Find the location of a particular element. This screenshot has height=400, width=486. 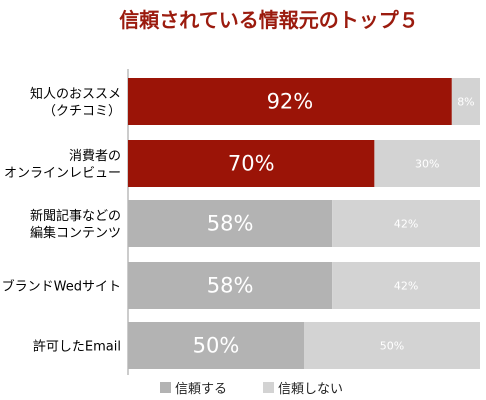

data-label-trust-3: 58% is located at coordinates (230, 286).